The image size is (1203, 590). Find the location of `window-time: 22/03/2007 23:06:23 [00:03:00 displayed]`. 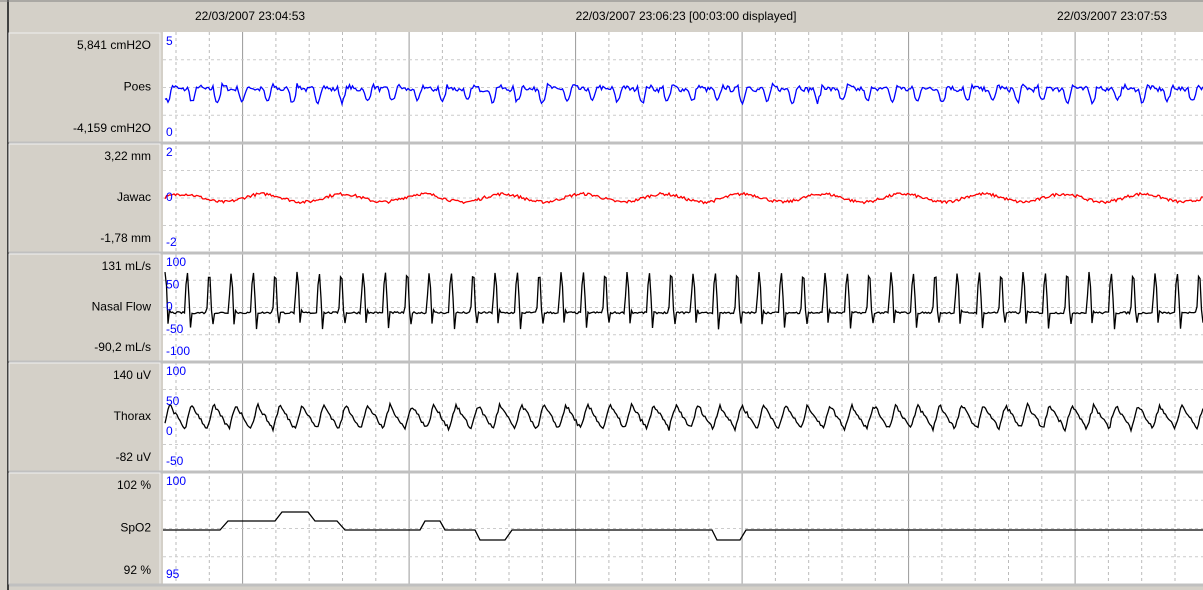

window-time: 22/03/2007 23:06:23 [00:03:00 displayed] is located at coordinates (686, 16).